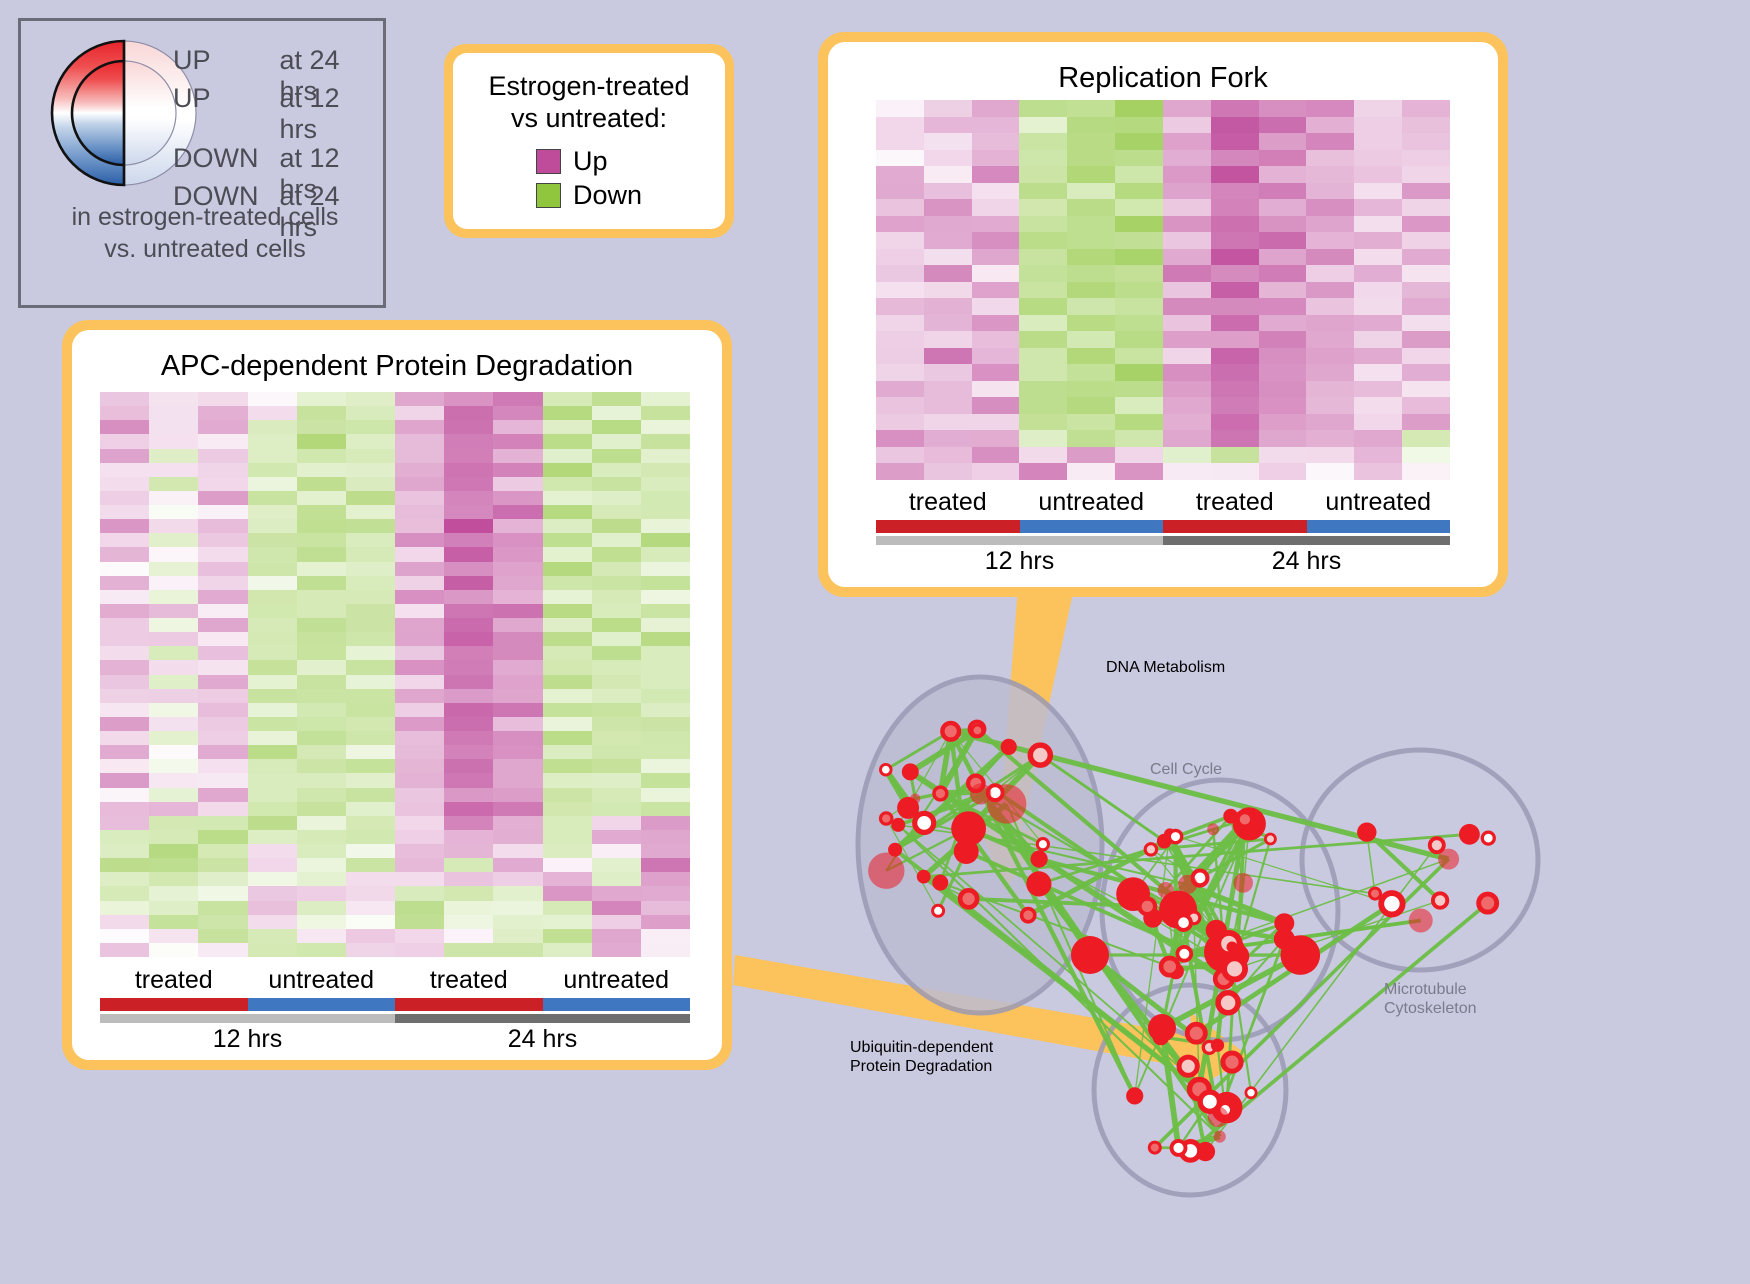 The height and width of the screenshot is (1284, 1750). Describe the element at coordinates (226, 60) in the screenshot. I see `direction-label: UP` at that location.